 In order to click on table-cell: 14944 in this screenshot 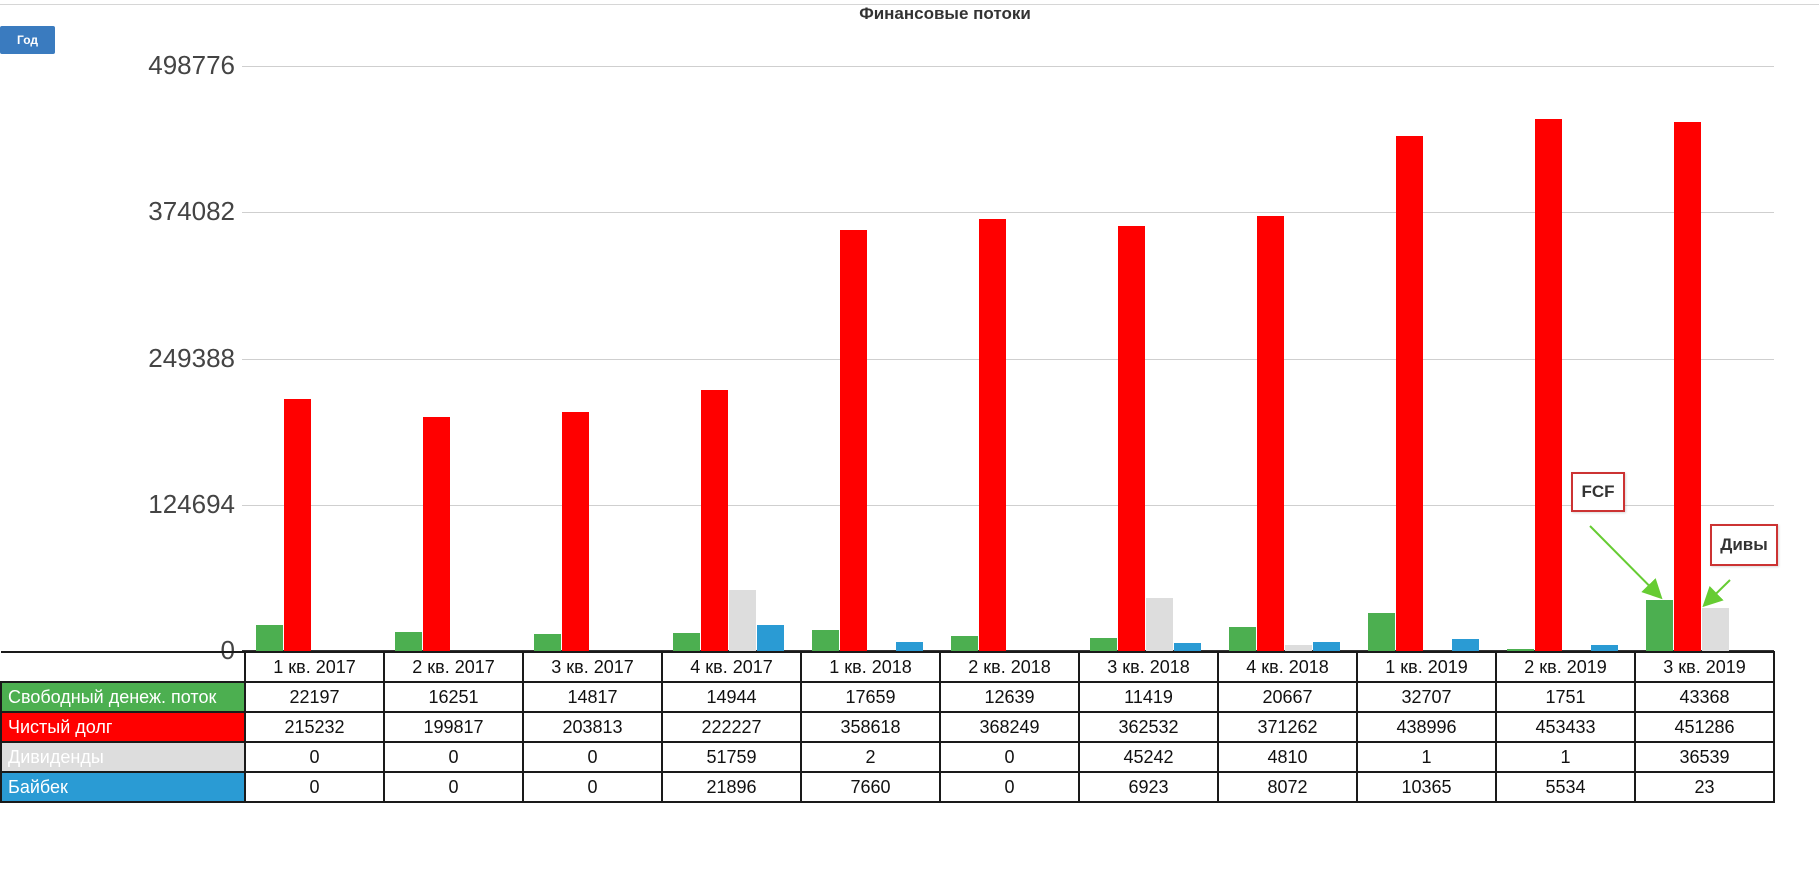, I will do `click(731, 697)`.